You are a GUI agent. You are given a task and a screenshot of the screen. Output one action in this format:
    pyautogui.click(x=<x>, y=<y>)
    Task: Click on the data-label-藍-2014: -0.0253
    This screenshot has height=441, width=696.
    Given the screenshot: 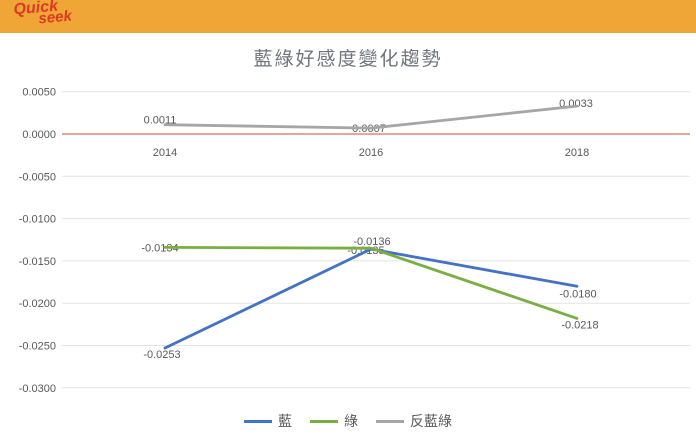 What is the action you would take?
    pyautogui.click(x=161, y=355)
    